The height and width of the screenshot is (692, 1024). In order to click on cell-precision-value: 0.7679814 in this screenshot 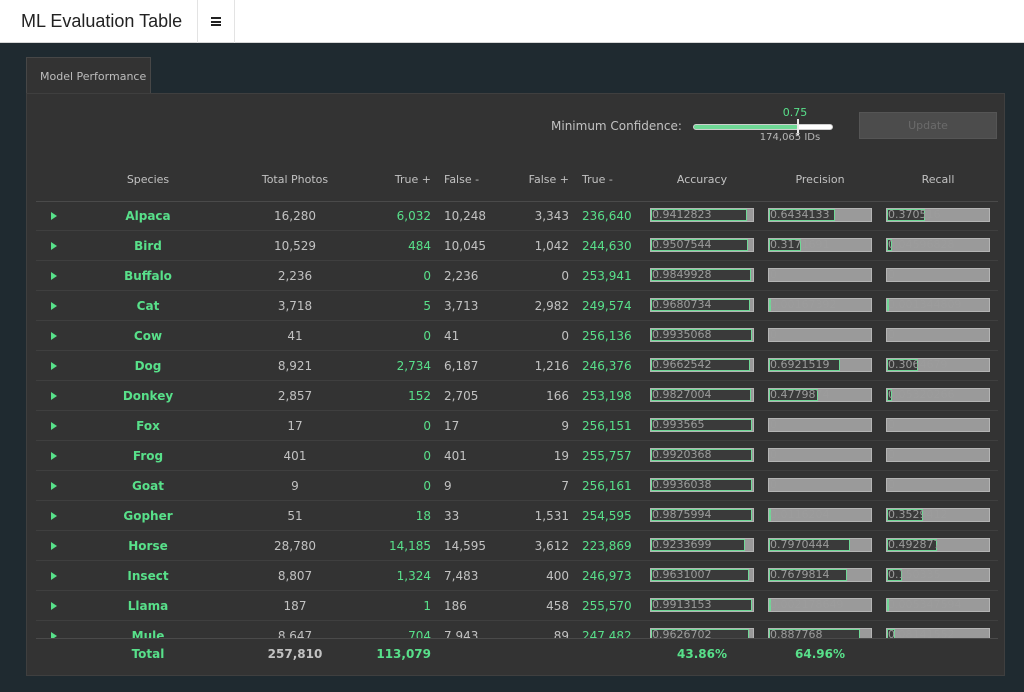, I will do `click(800, 574)`.